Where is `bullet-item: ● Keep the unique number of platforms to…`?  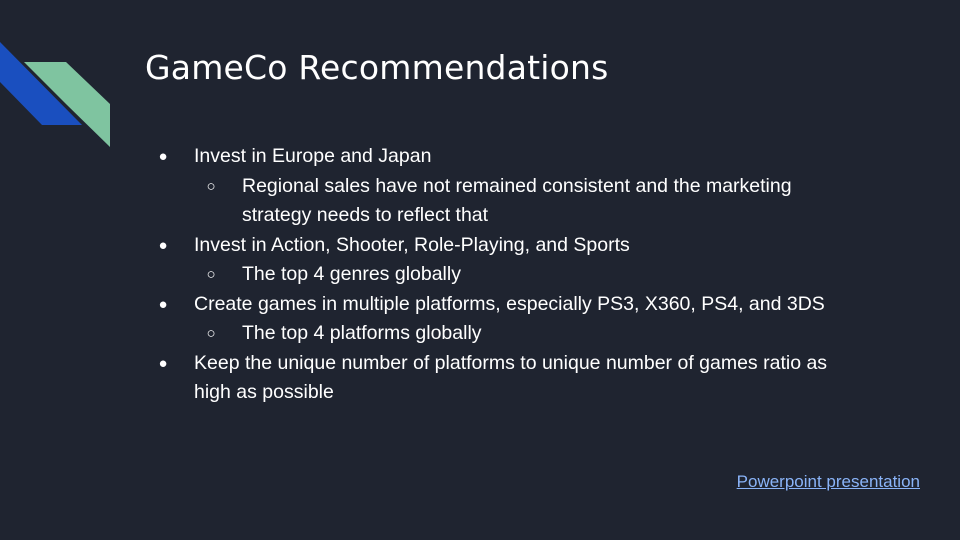
bullet-item: ● Keep the unique number of platforms to… is located at coordinates (480, 364).